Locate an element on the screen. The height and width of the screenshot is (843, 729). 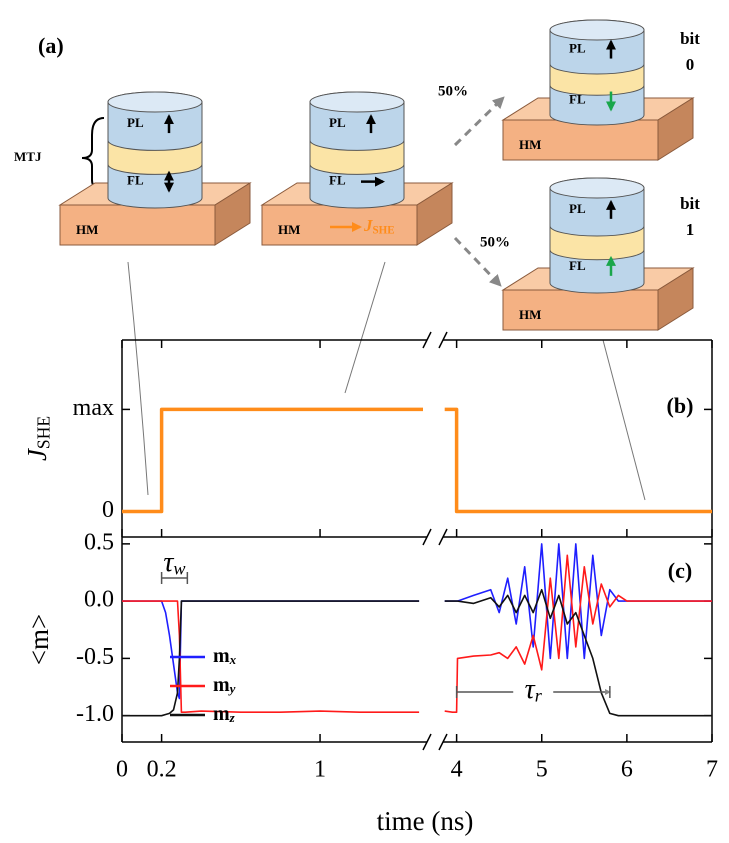
panel-label: (c) is located at coordinates (680, 570).